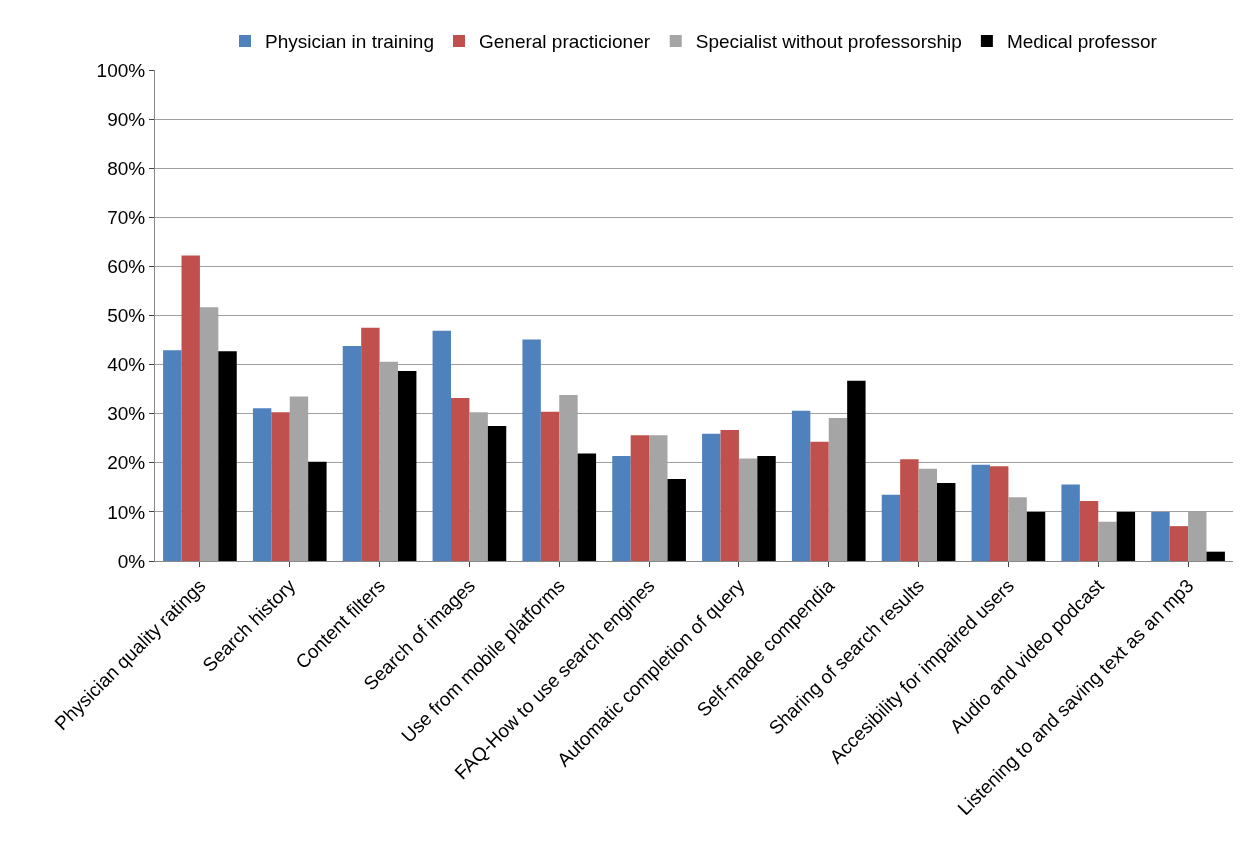 The width and height of the screenshot is (1248, 861). I want to click on legend-label: General practicioner, so click(564, 42).